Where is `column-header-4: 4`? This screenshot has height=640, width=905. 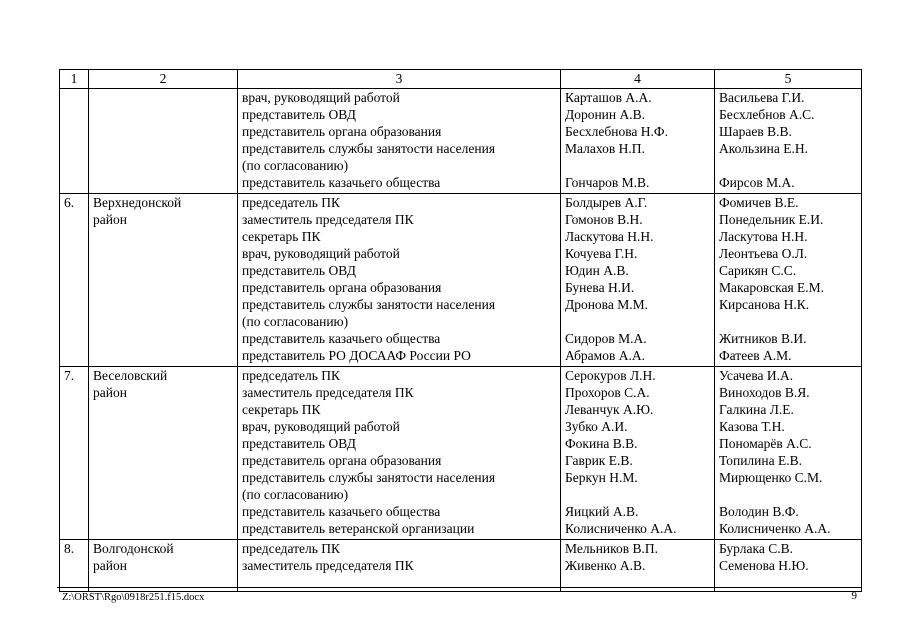 column-header-4: 4 is located at coordinates (637, 79).